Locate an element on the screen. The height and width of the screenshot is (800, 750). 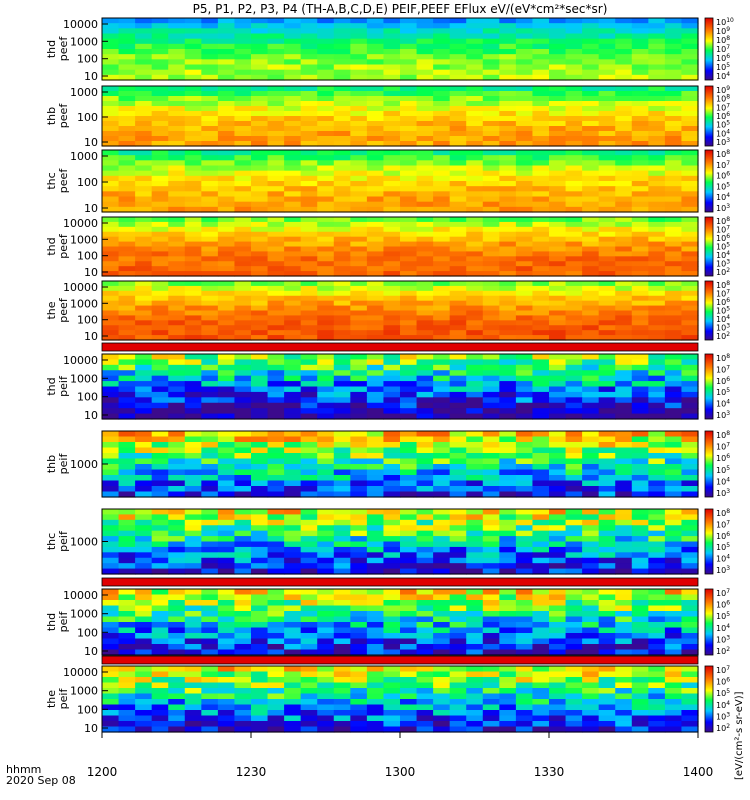
colorbar-tick-label: 103 is located at coordinates (723, 716).